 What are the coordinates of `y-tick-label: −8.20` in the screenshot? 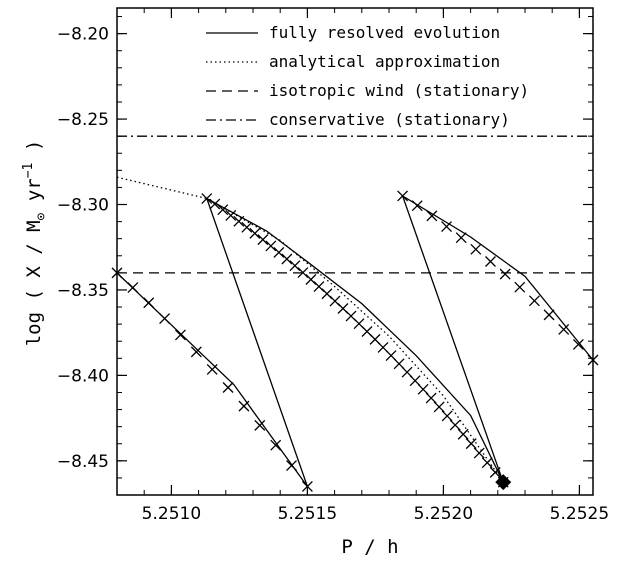 It's located at (83, 35).